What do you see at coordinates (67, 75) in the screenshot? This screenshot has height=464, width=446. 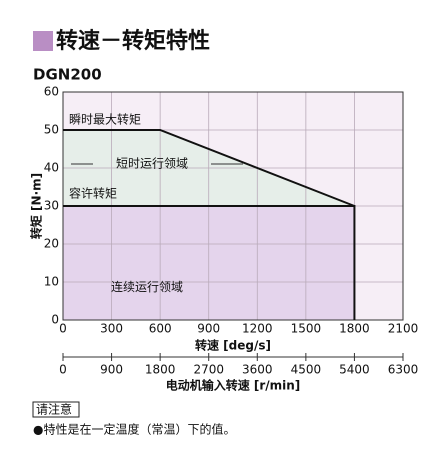 I see `chart-subtitle: DGN200` at bounding box center [67, 75].